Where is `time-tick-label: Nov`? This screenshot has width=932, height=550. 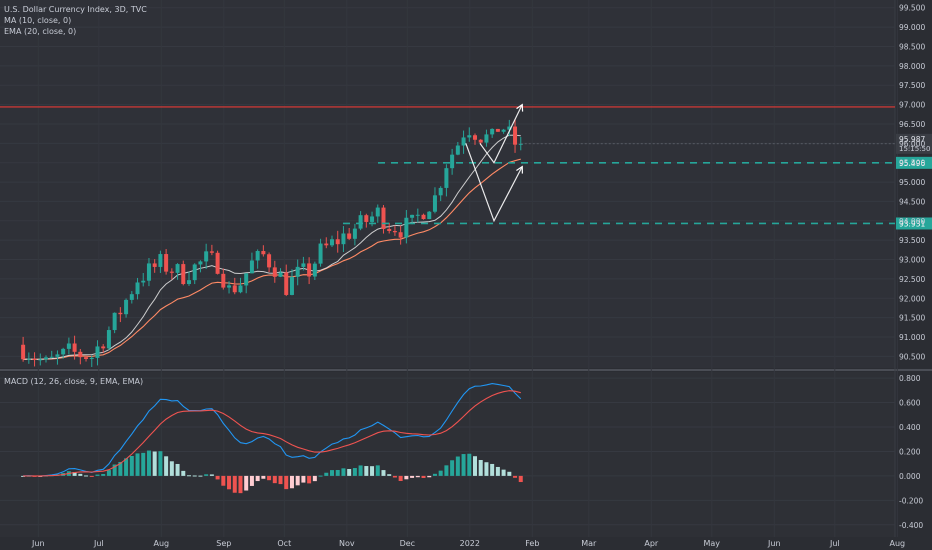
time-tick-label: Nov is located at coordinates (347, 543).